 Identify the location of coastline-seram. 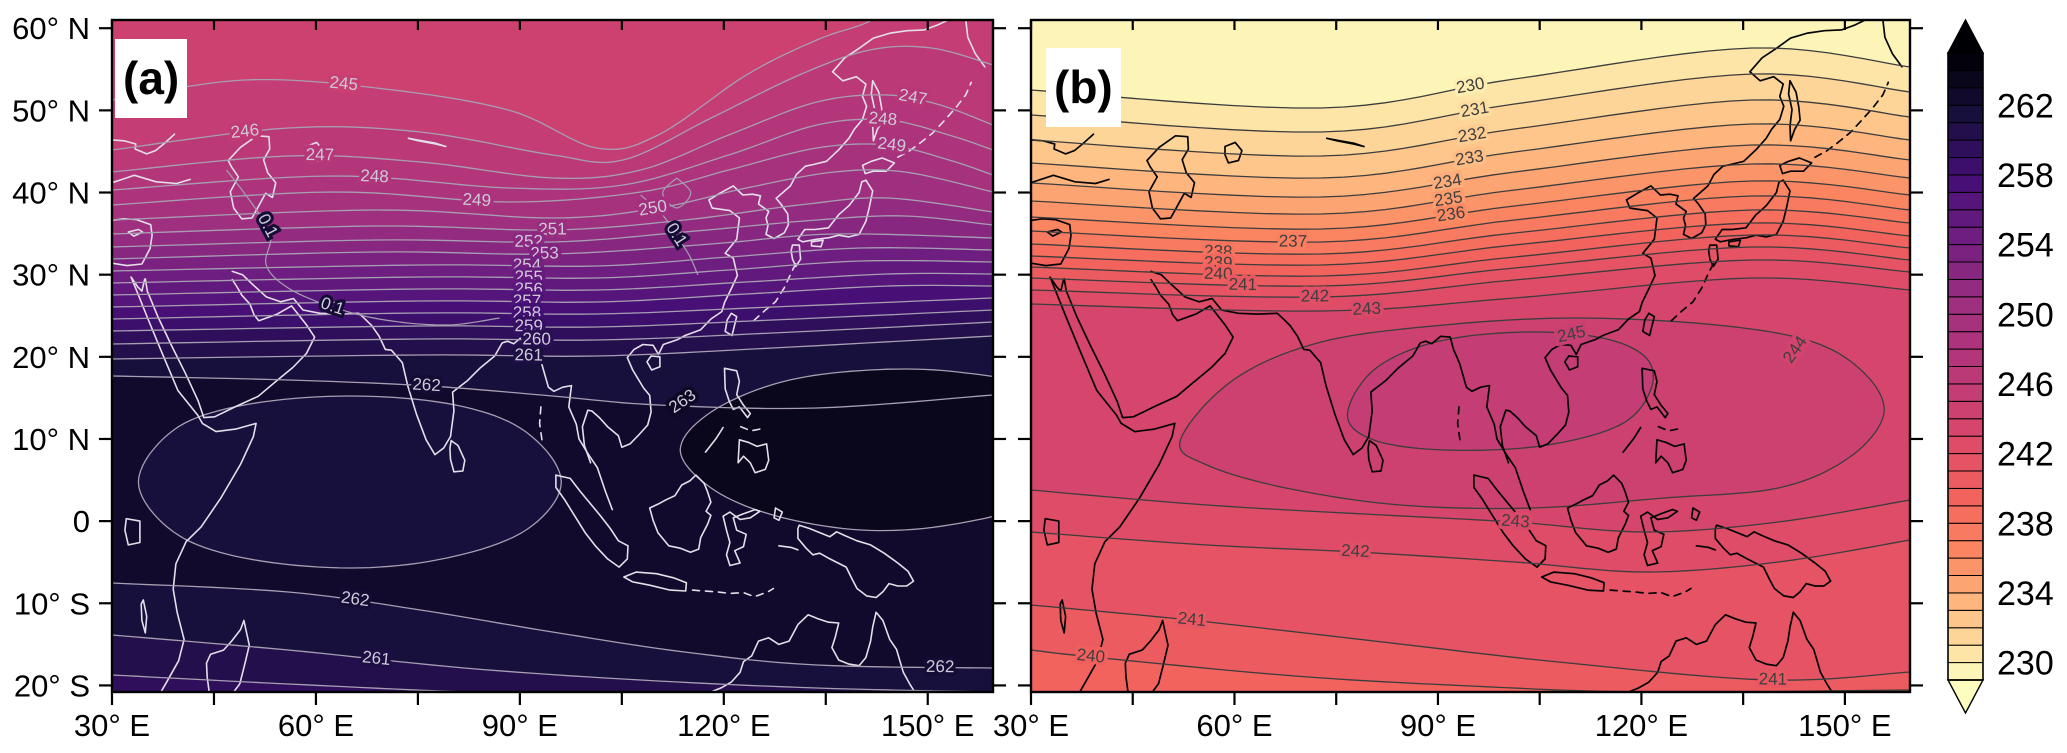
(1706, 547).